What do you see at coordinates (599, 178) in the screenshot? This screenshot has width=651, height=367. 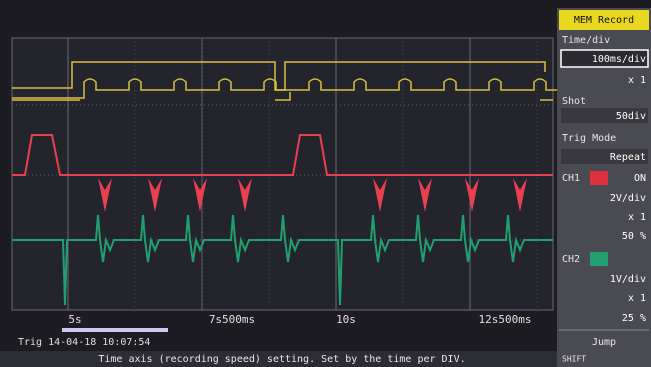 I see `ch1-color` at bounding box center [599, 178].